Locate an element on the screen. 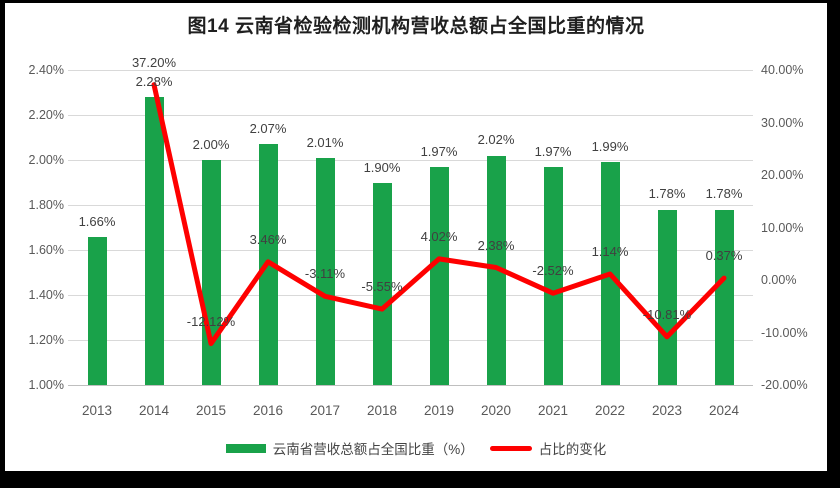 The width and height of the screenshot is (840, 488). bar-data-label: 2.07% is located at coordinates (268, 128).